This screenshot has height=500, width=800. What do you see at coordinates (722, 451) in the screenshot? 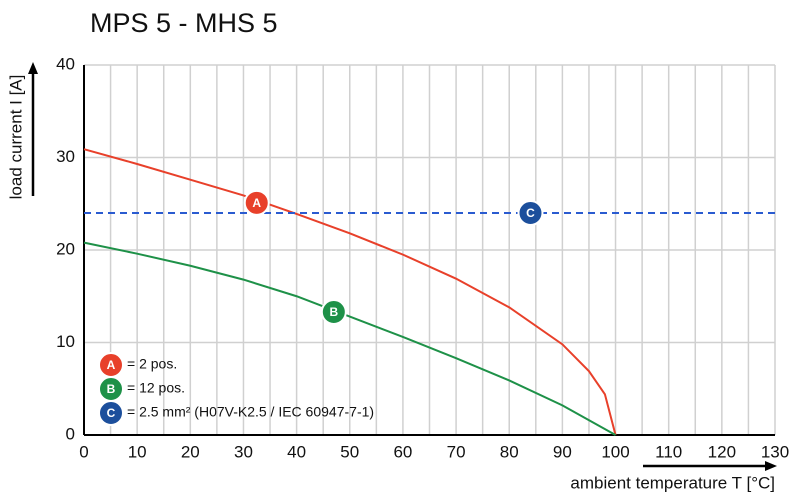
I see `x-tick-label: 120` at bounding box center [722, 451].